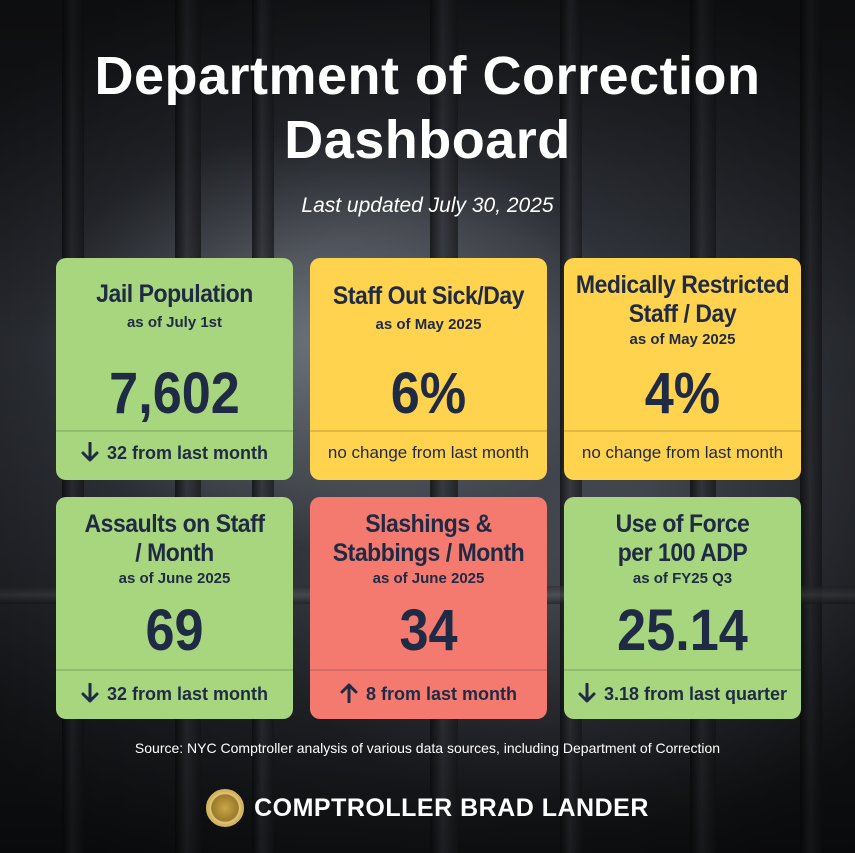 This screenshot has width=855, height=853. Describe the element at coordinates (427, 108) in the screenshot. I see `page-title: Department of Correction Dashboard` at that location.